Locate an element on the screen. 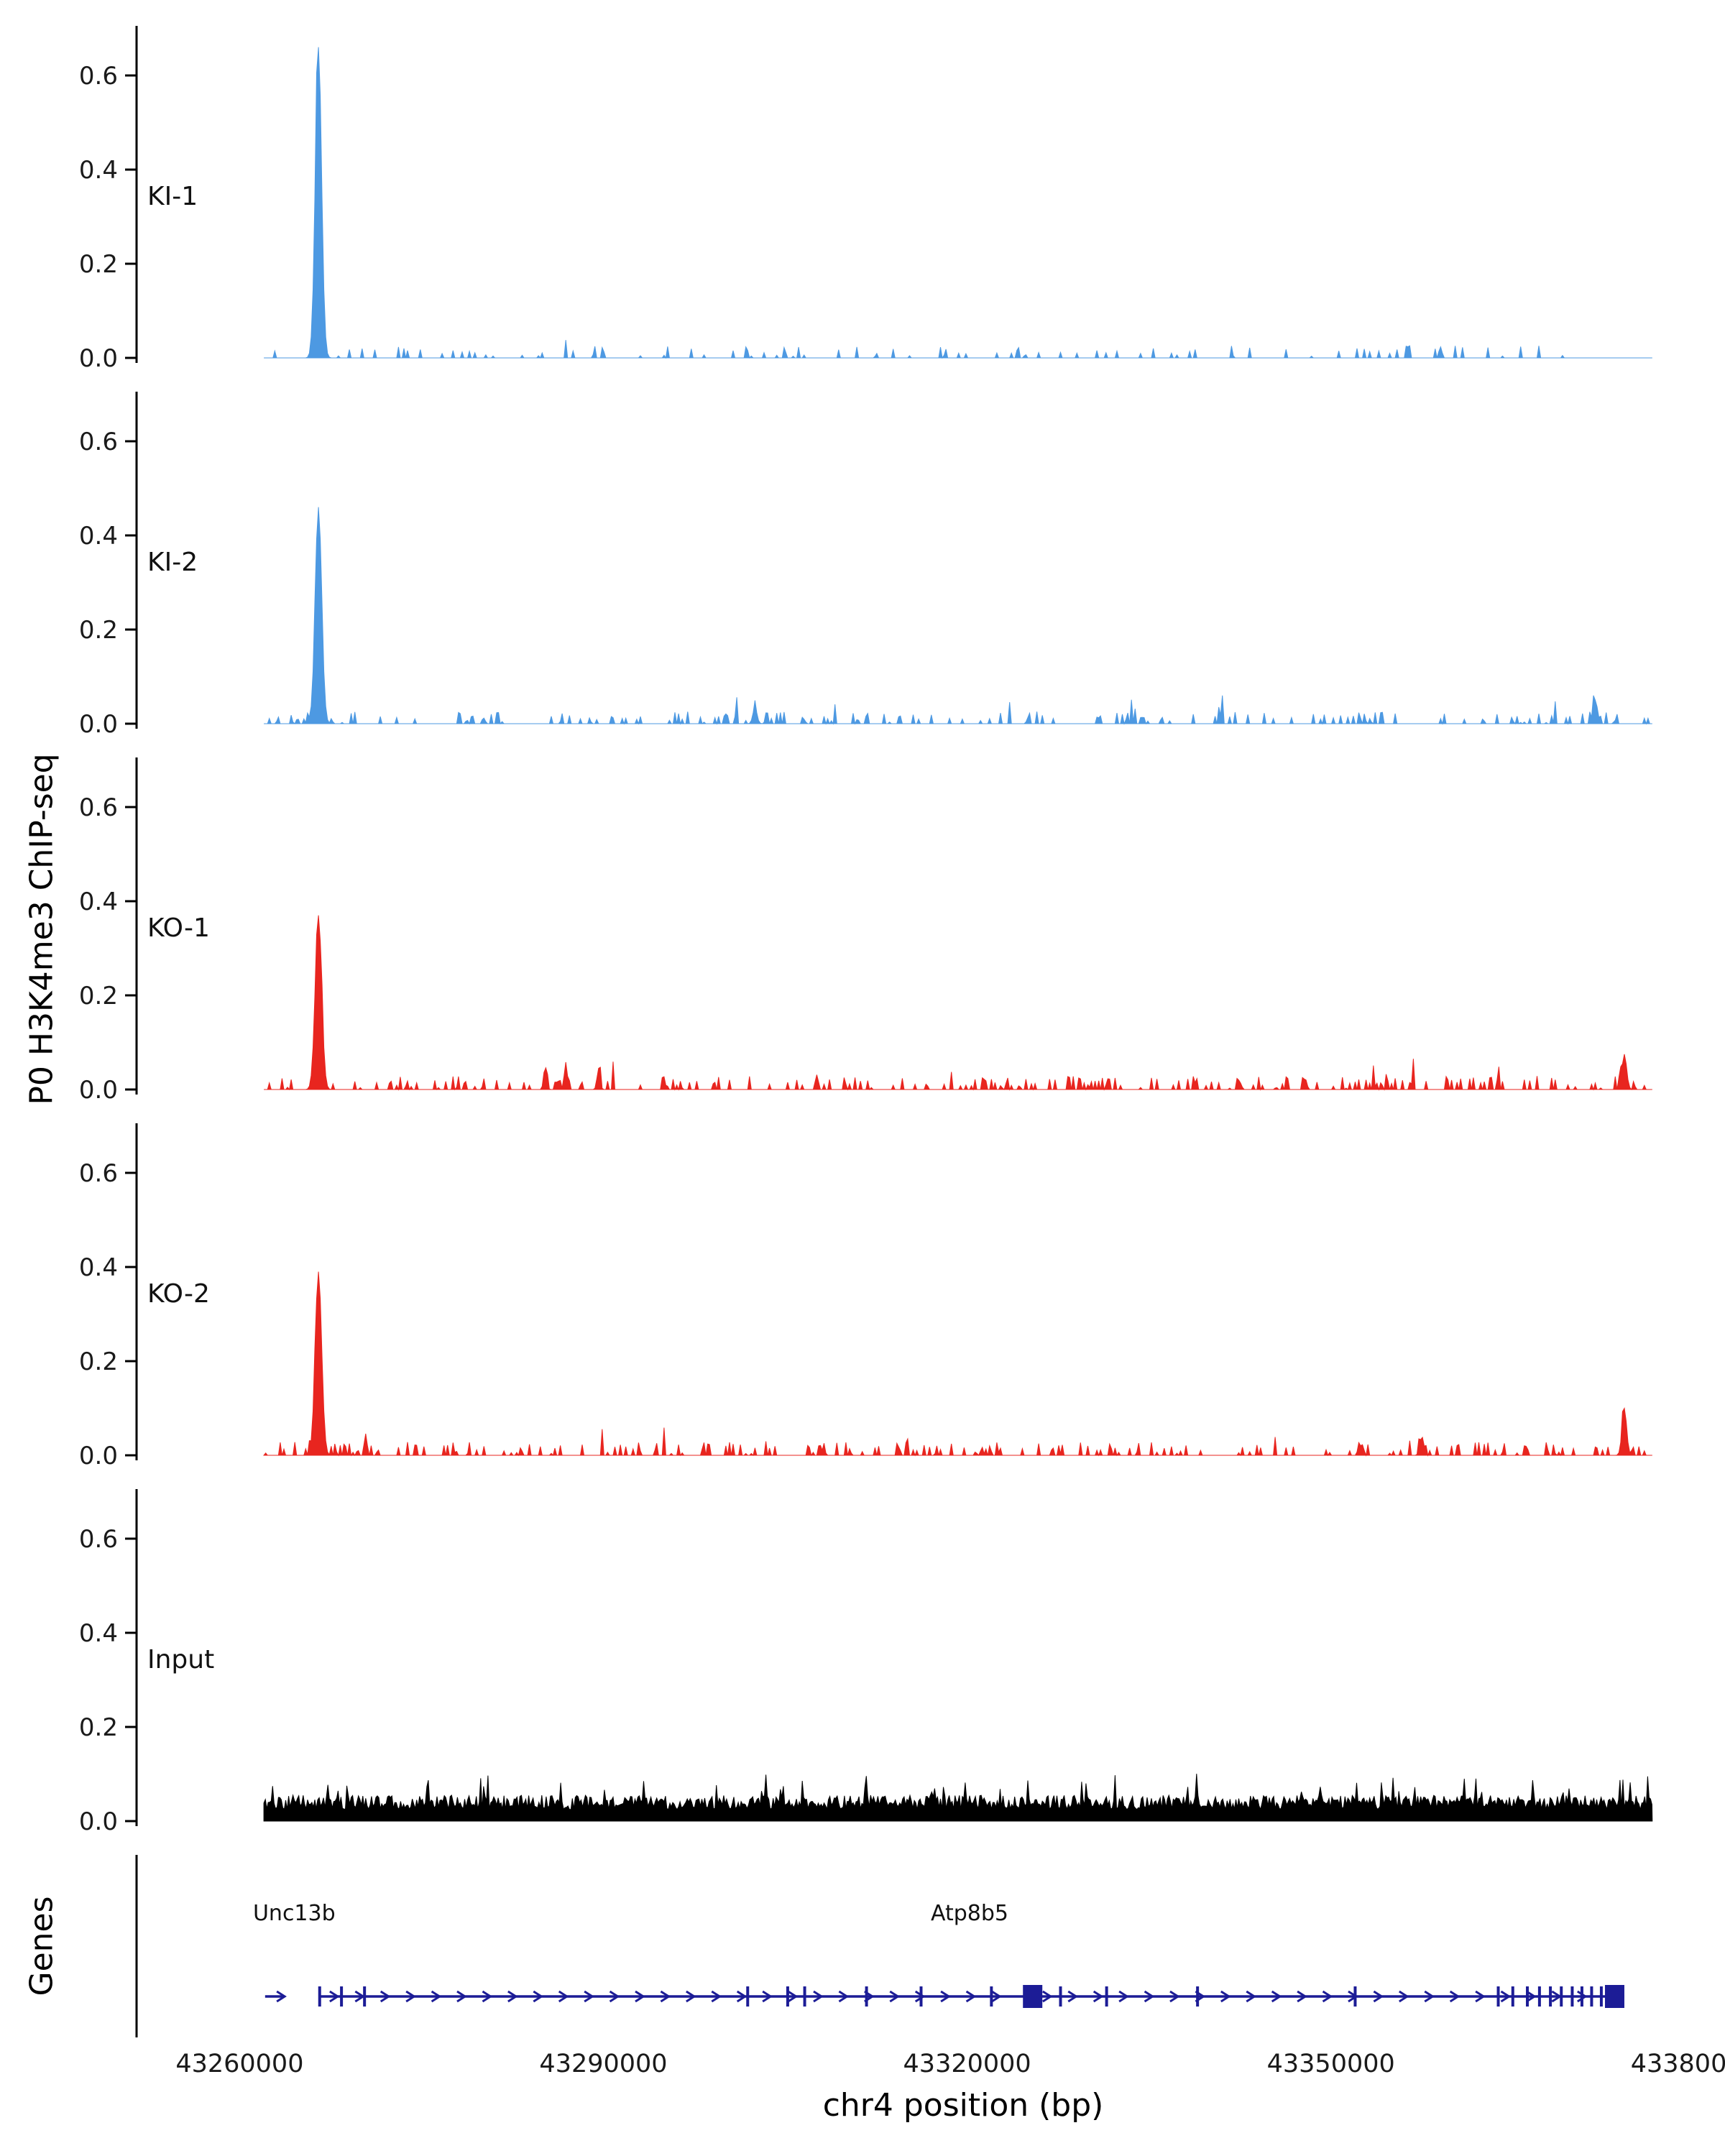  track-plot-ki-2: 0.0 0.2 0.4 0.6 is located at coordinates (865, 565).